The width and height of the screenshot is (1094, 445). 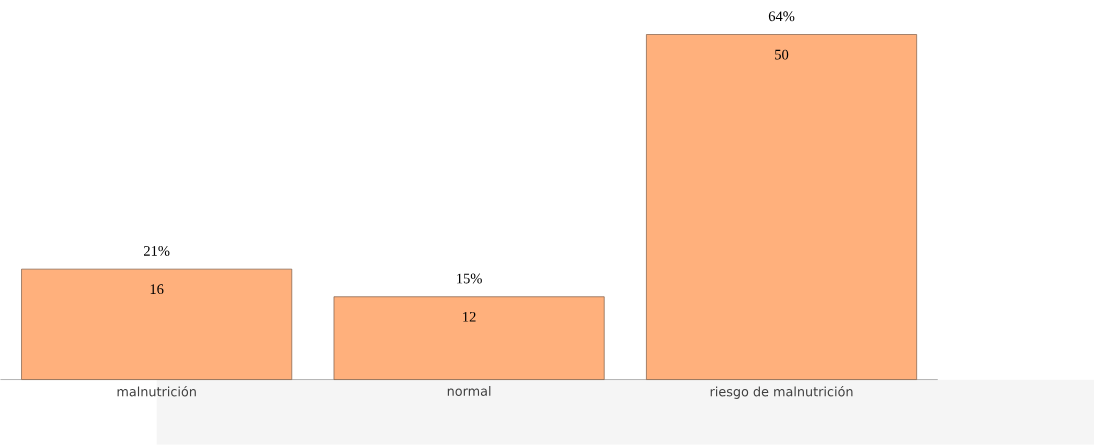 What do you see at coordinates (157, 251) in the screenshot?
I see `annotation: 21%` at bounding box center [157, 251].